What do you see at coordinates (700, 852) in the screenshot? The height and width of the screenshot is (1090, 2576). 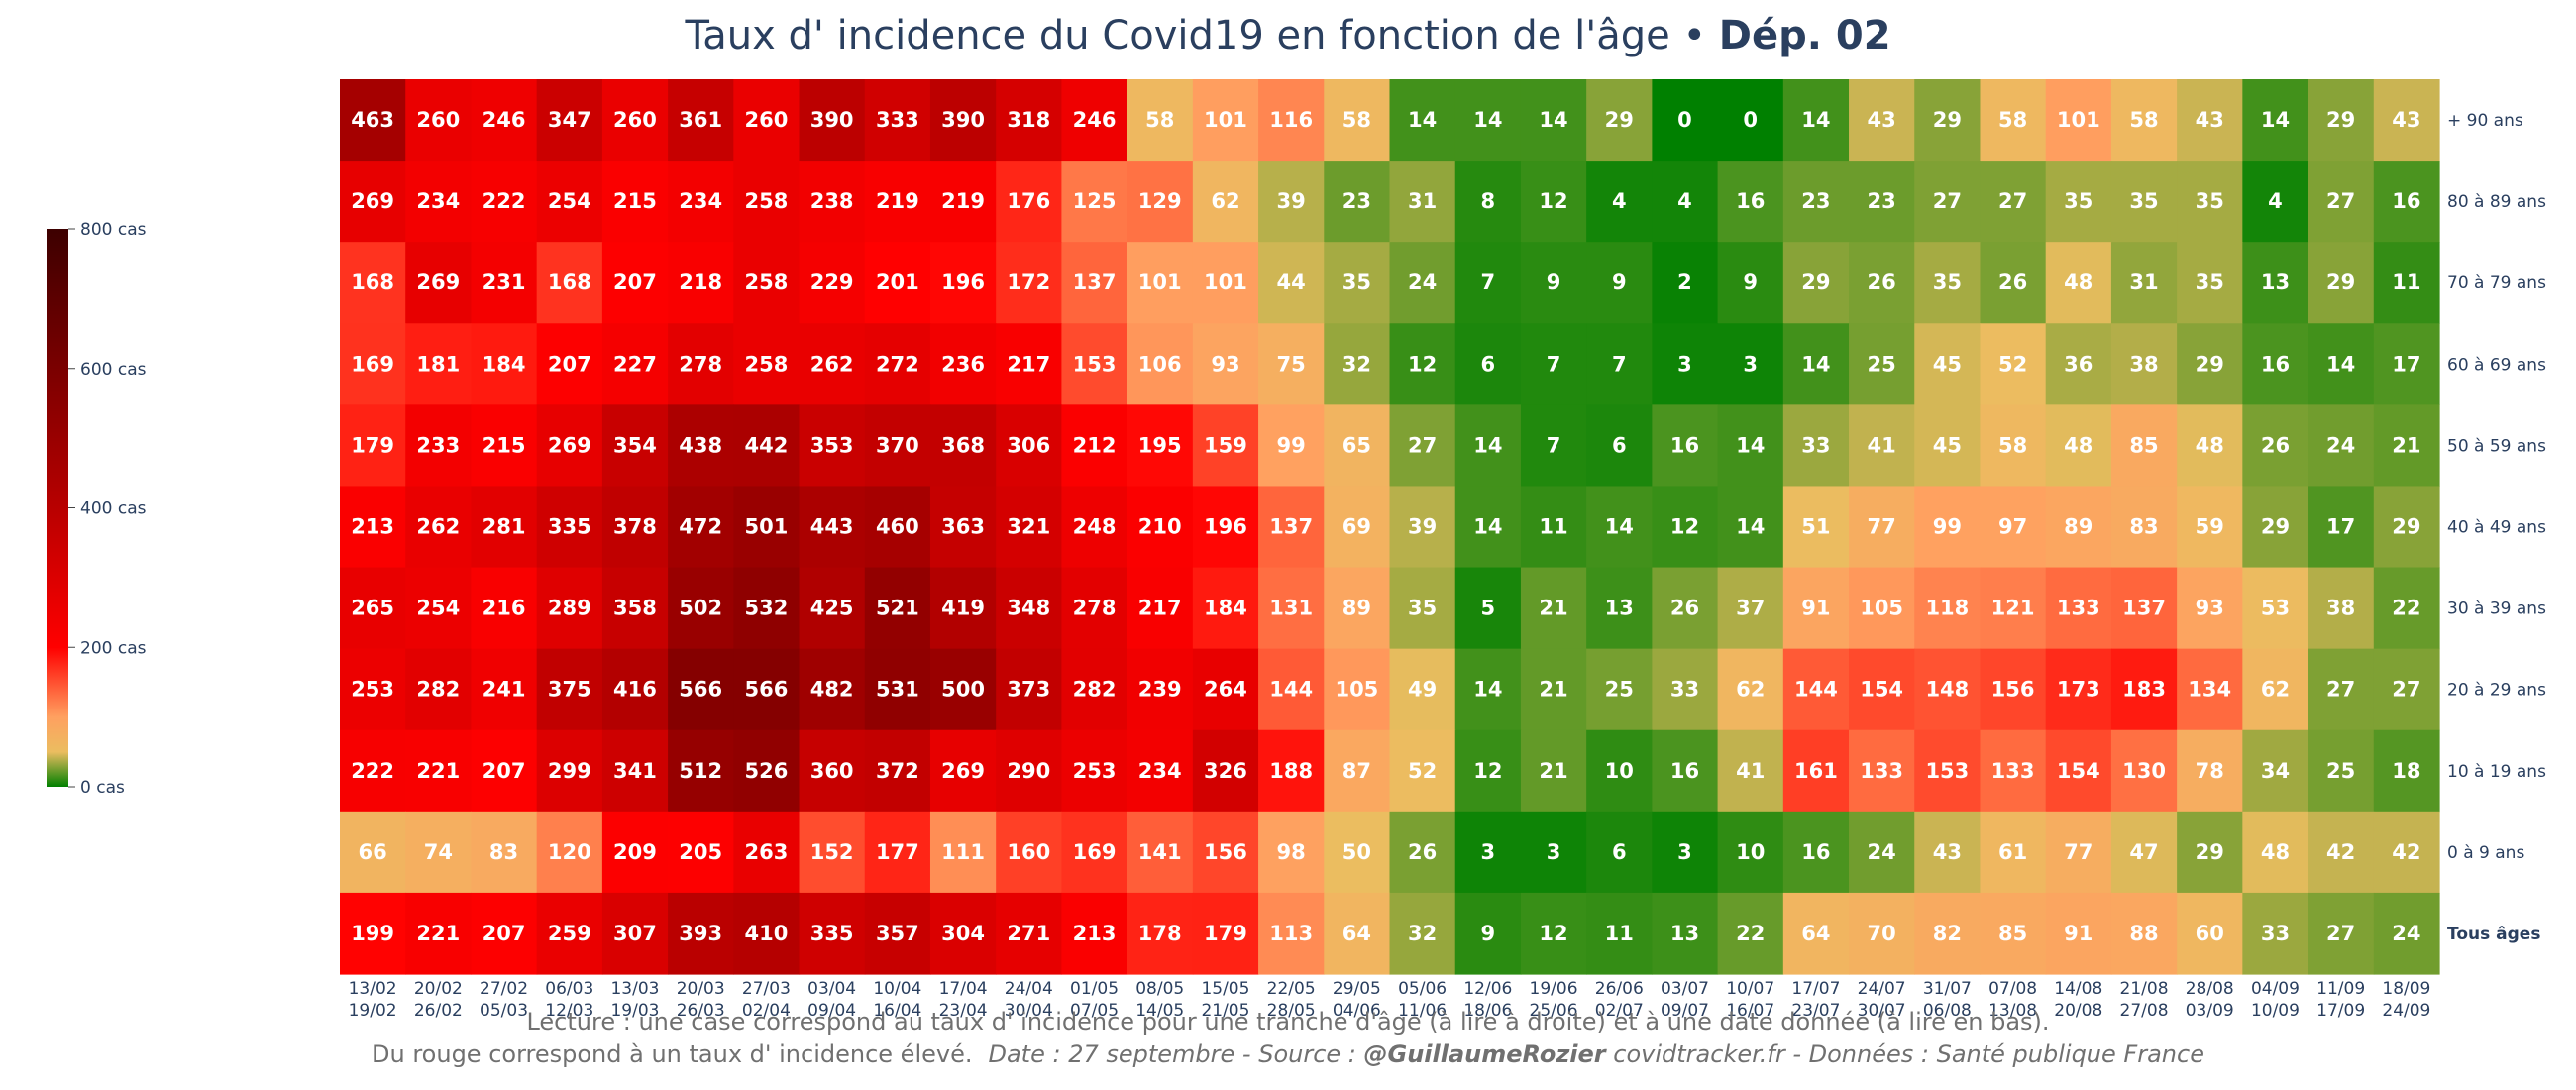 I see `cell-value: 205` at bounding box center [700, 852].